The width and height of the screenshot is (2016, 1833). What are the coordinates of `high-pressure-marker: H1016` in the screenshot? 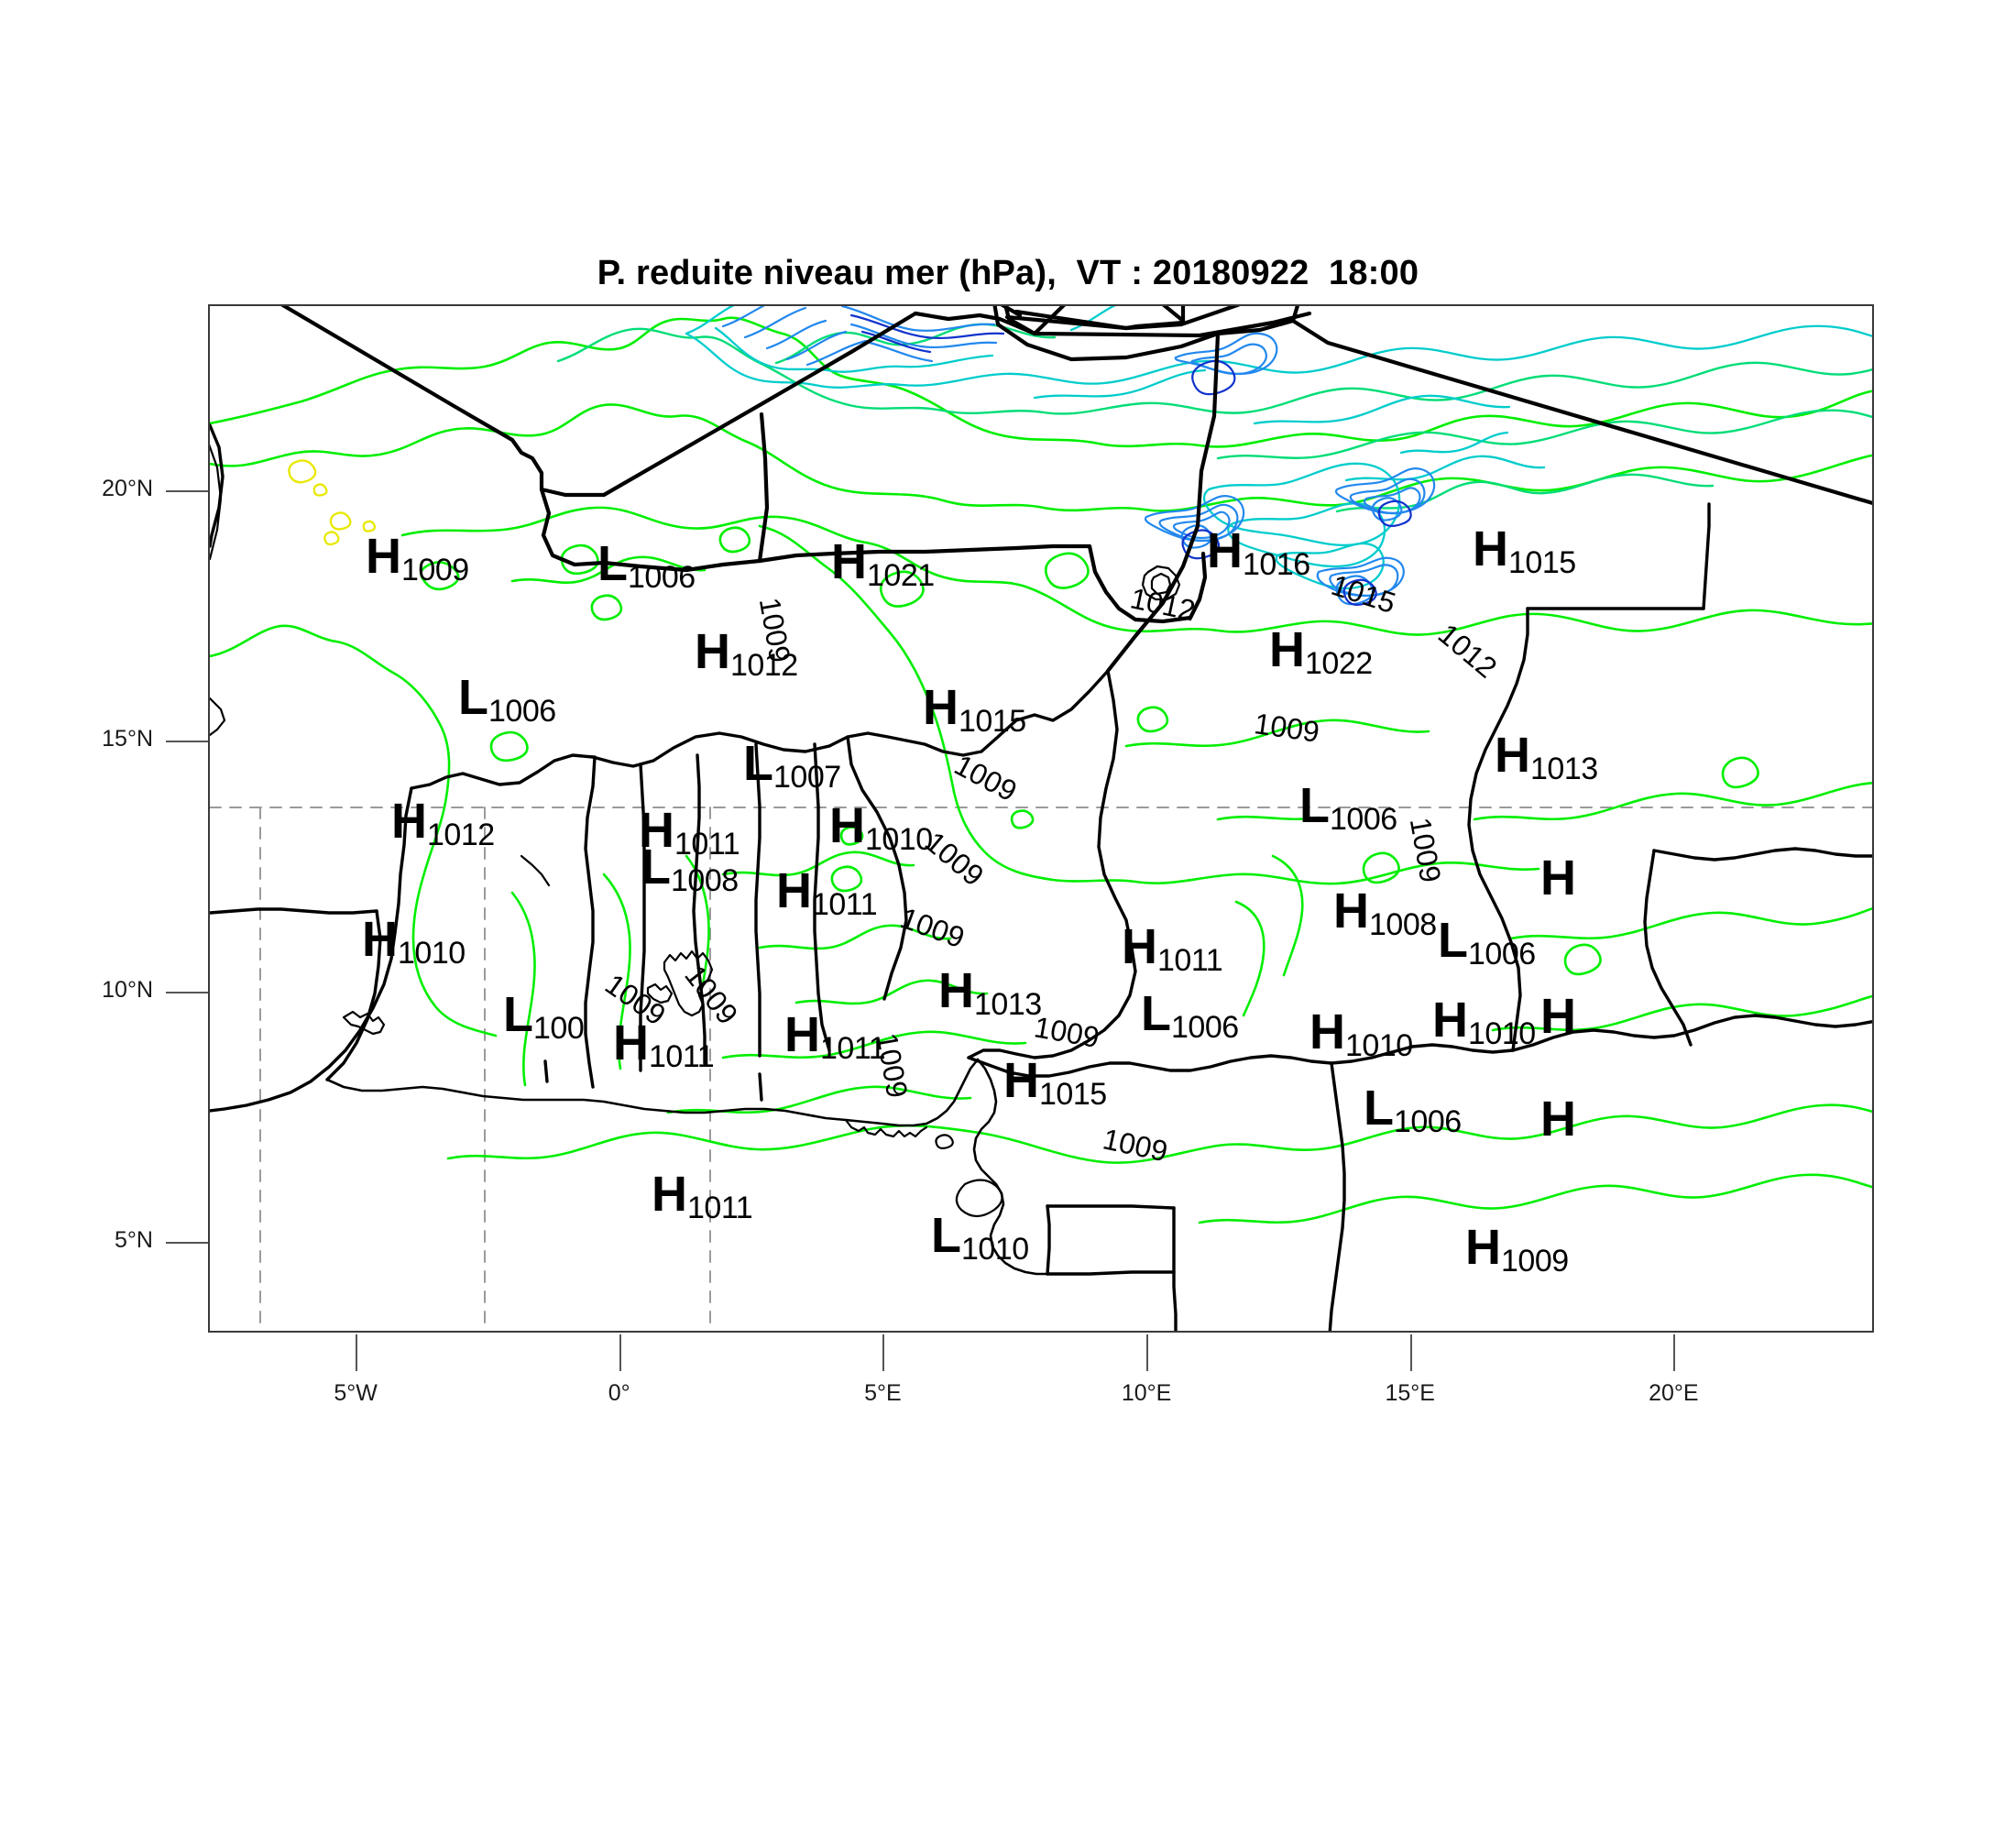 It's located at (1258, 553).